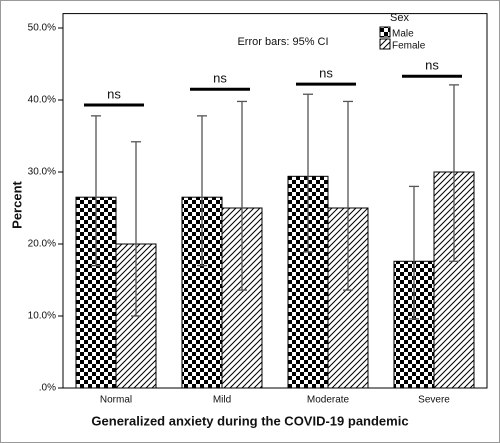 This screenshot has height=443, width=500. What do you see at coordinates (409, 46) in the screenshot?
I see `legend-label: Female` at bounding box center [409, 46].